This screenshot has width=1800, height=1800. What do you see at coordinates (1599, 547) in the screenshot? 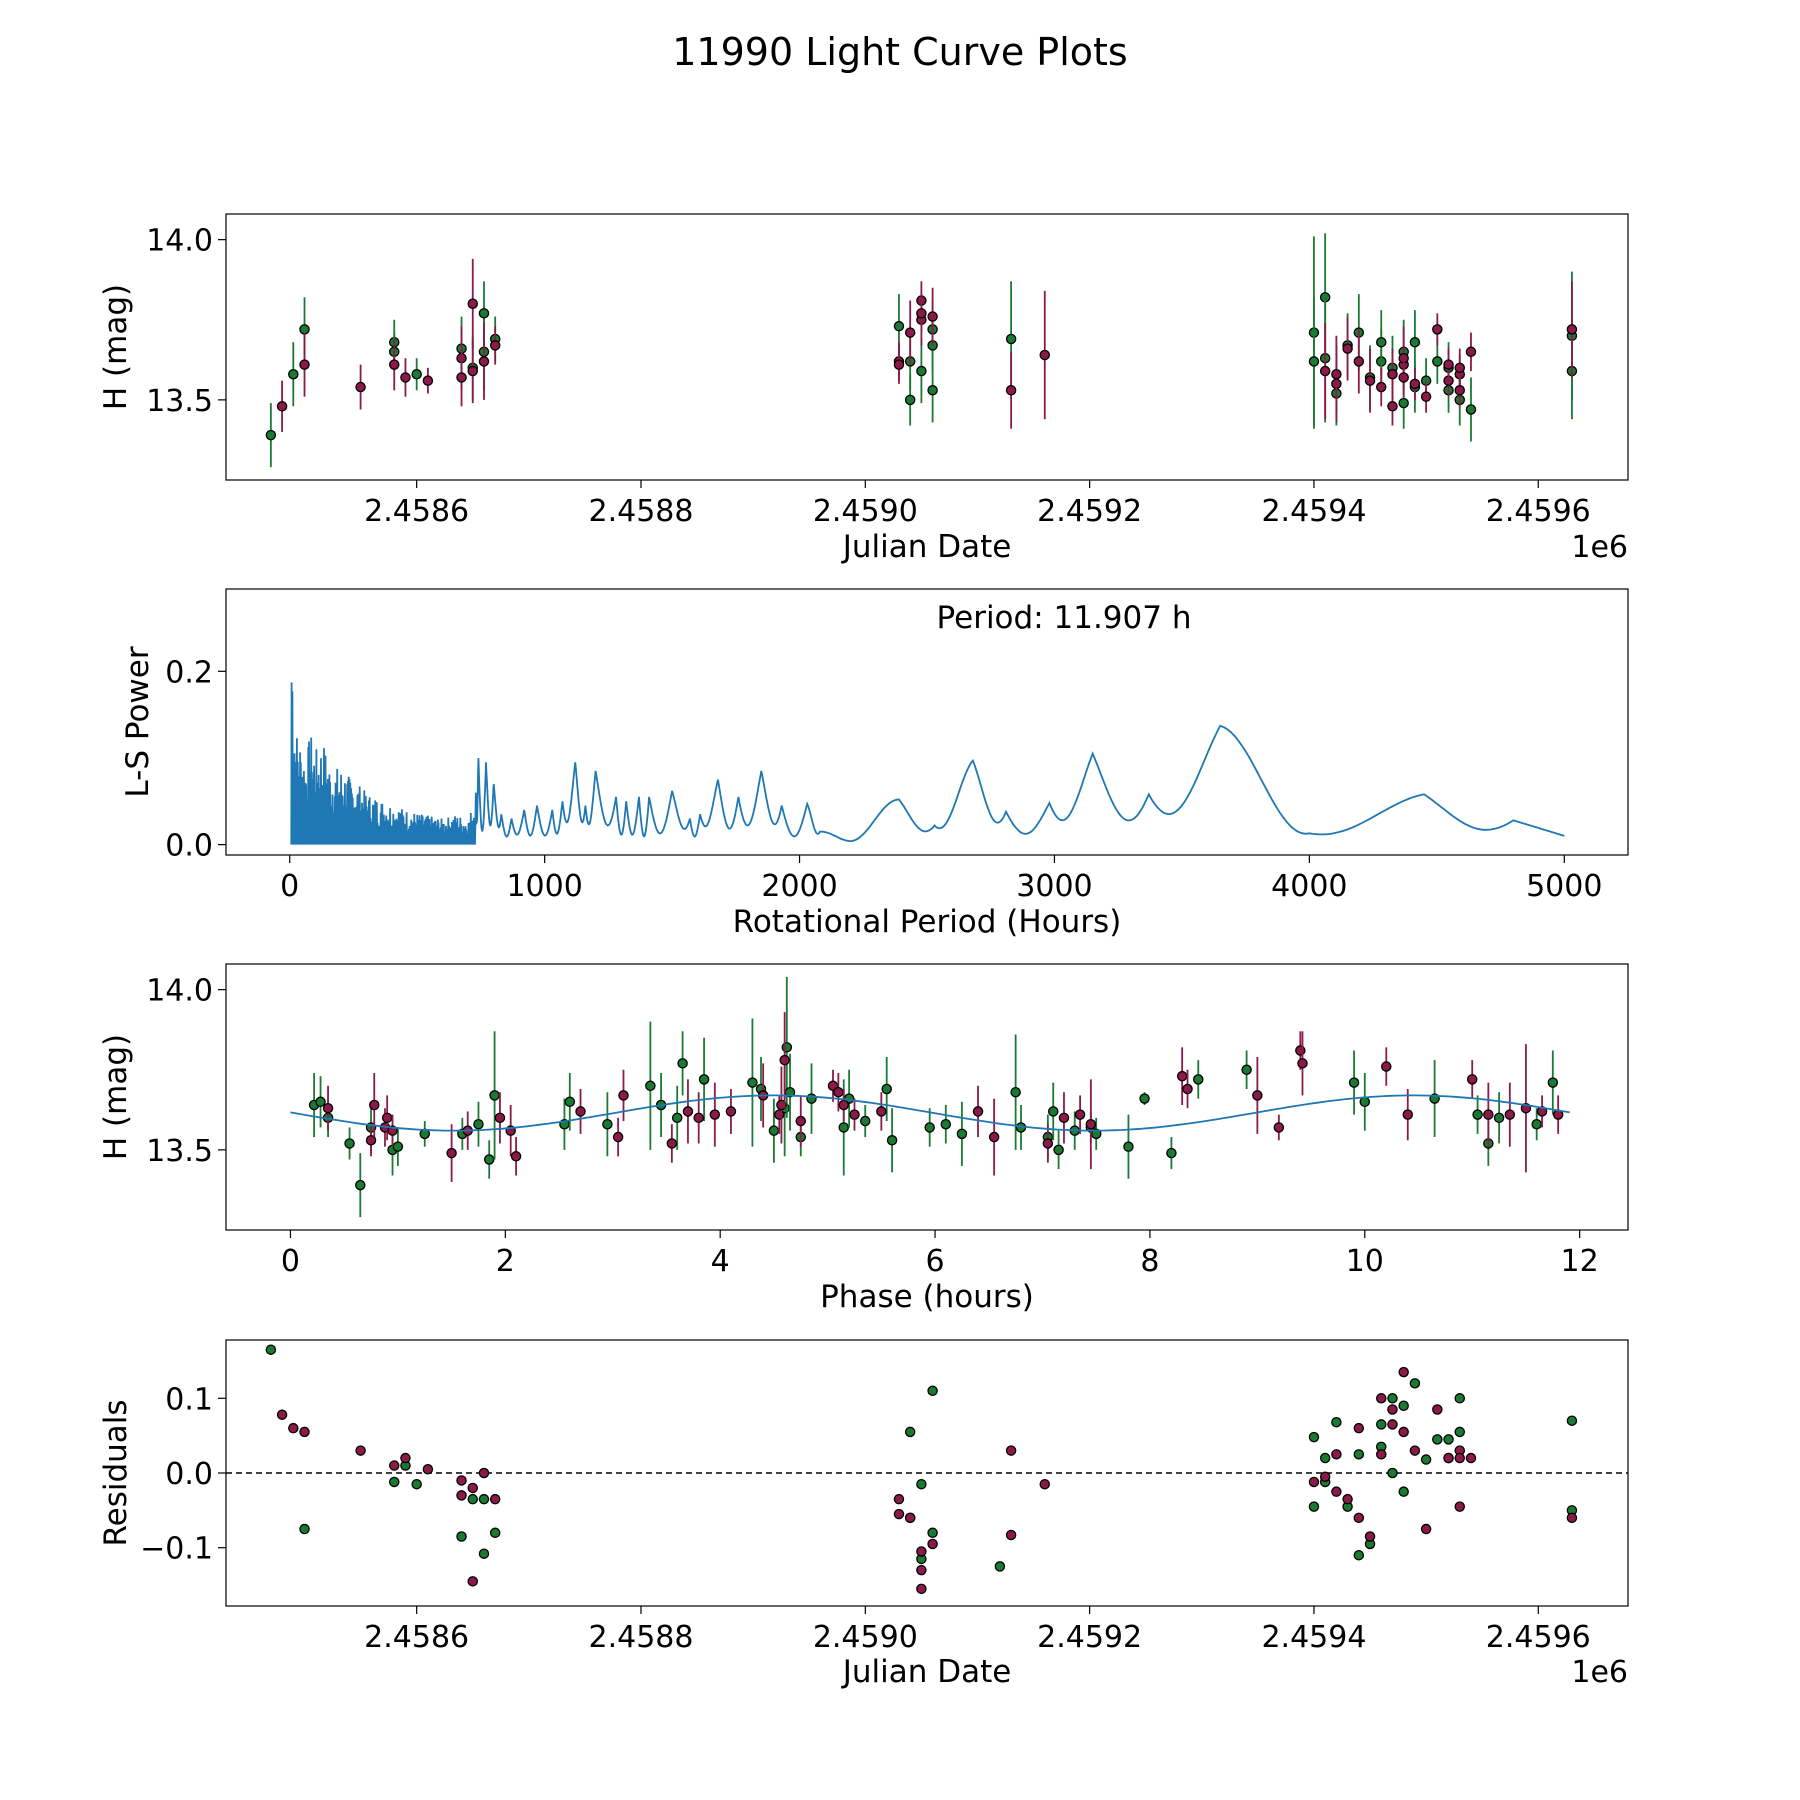
I see `x-offset-label: 1e6` at bounding box center [1599, 547].